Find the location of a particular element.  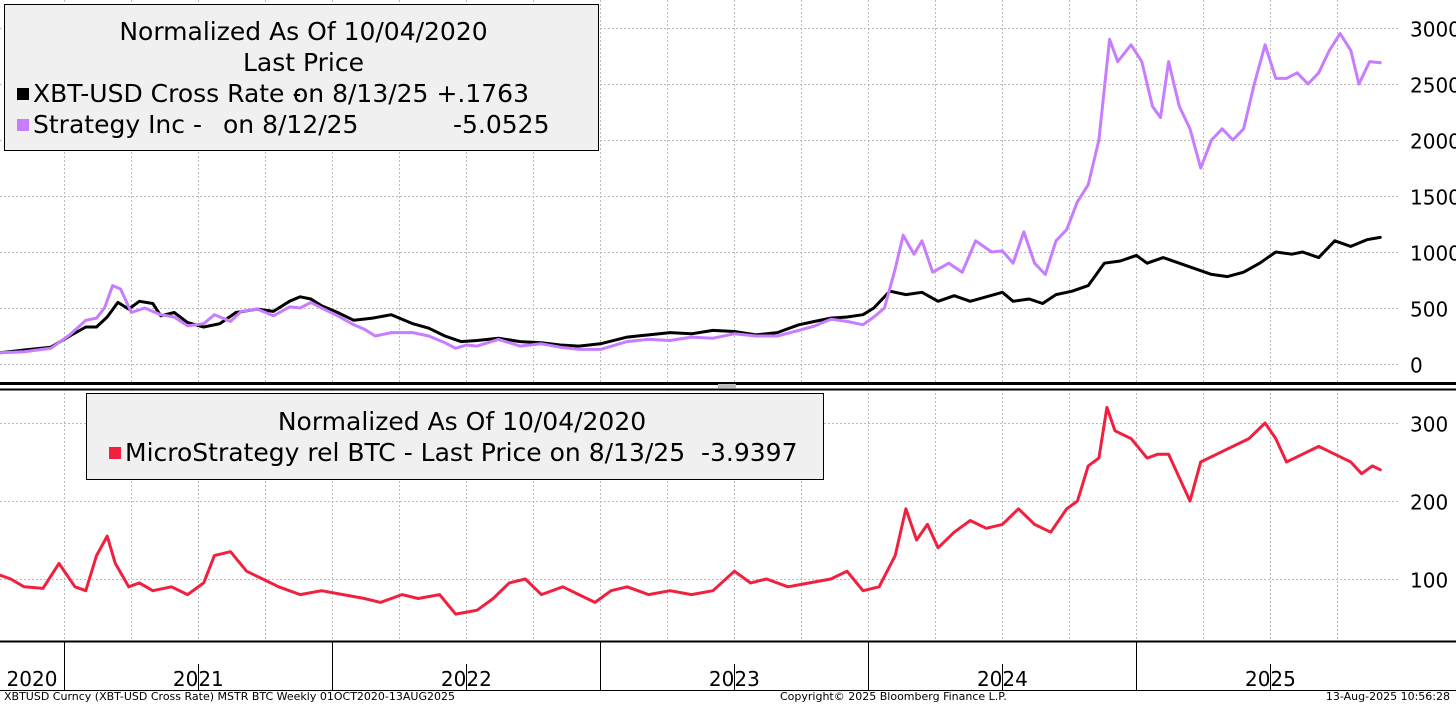

panel-separator is located at coordinates (728, 386).